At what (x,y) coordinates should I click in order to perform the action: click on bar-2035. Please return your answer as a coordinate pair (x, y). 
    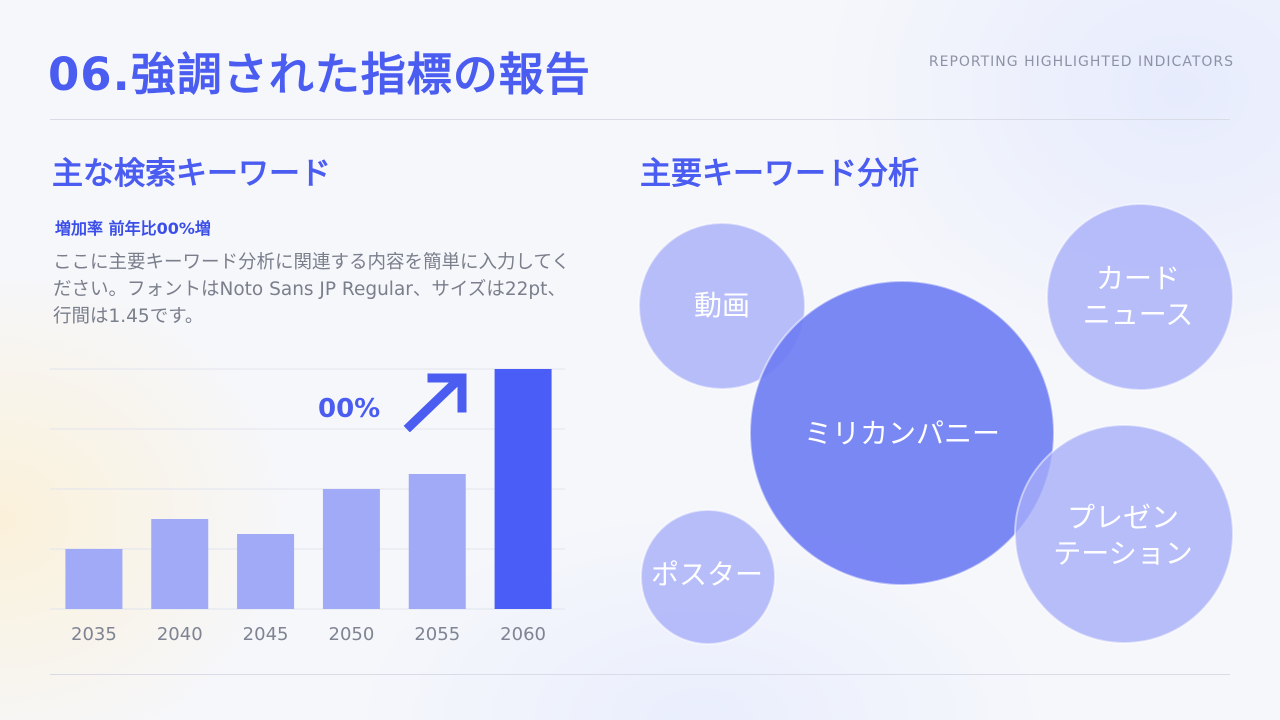
    Looking at the image, I should click on (94, 579).